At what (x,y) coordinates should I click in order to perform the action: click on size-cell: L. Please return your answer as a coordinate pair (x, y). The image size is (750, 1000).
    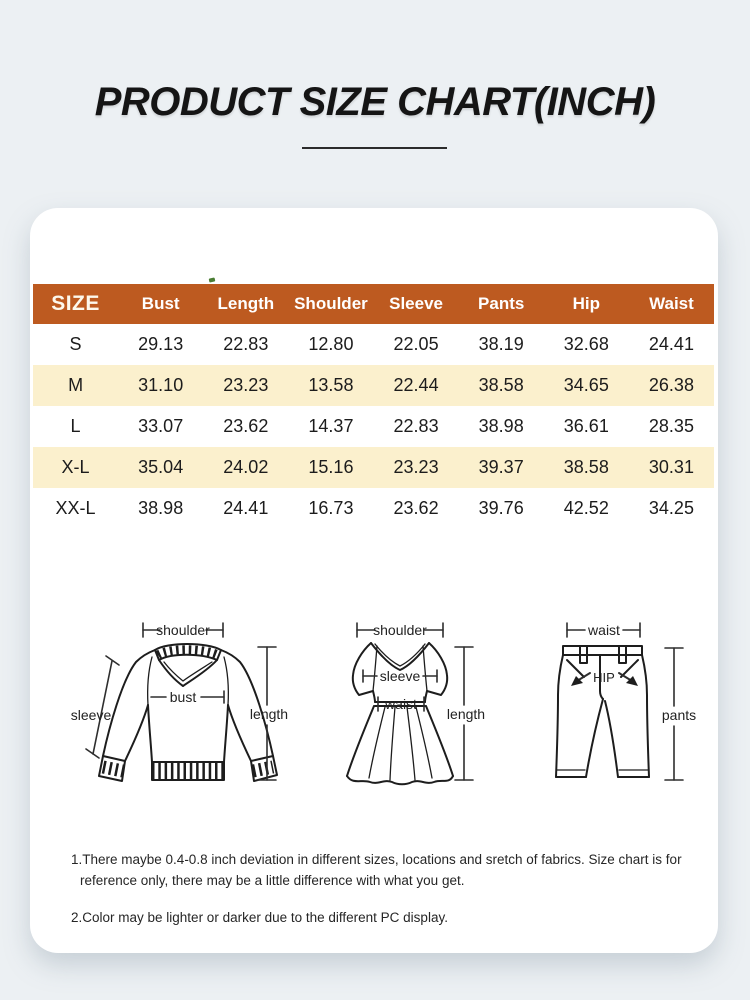
    Looking at the image, I should click on (75, 426).